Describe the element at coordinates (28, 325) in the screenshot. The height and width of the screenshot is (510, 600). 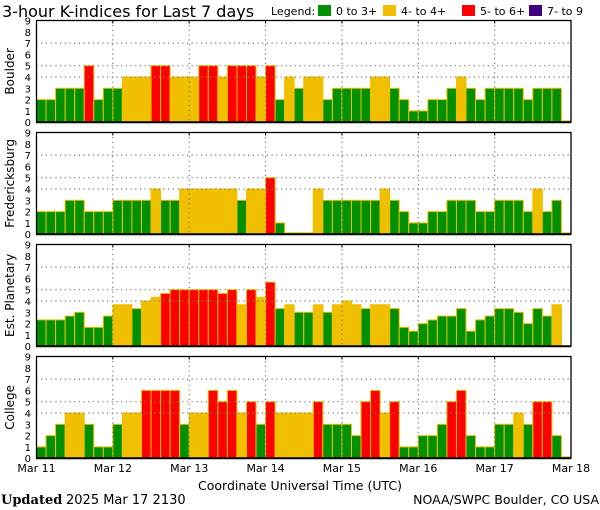
I see `y-tick-label: 2` at that location.